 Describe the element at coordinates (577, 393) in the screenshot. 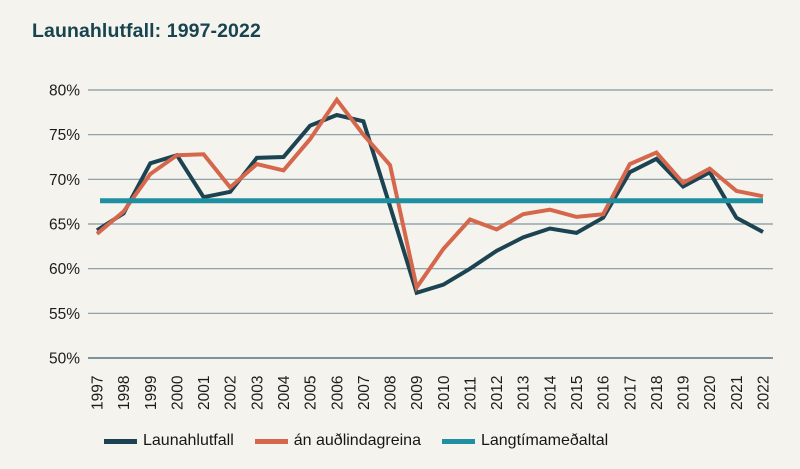

I see `x-tick-label: 2015` at that location.